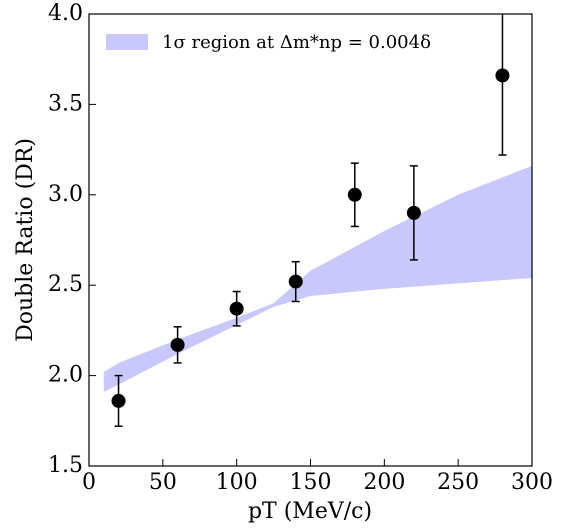 The height and width of the screenshot is (529, 574). What do you see at coordinates (310, 511) in the screenshot?
I see `x-axis-label: pT (MeV/c)` at bounding box center [310, 511].